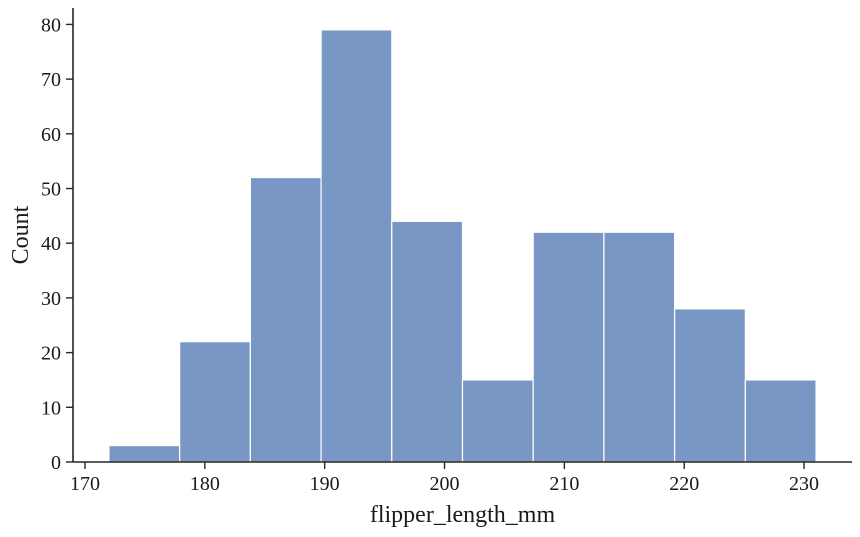 The height and width of the screenshot is (537, 860). Describe the element at coordinates (325, 484) in the screenshot. I see `x-tick-label: 190` at that location.